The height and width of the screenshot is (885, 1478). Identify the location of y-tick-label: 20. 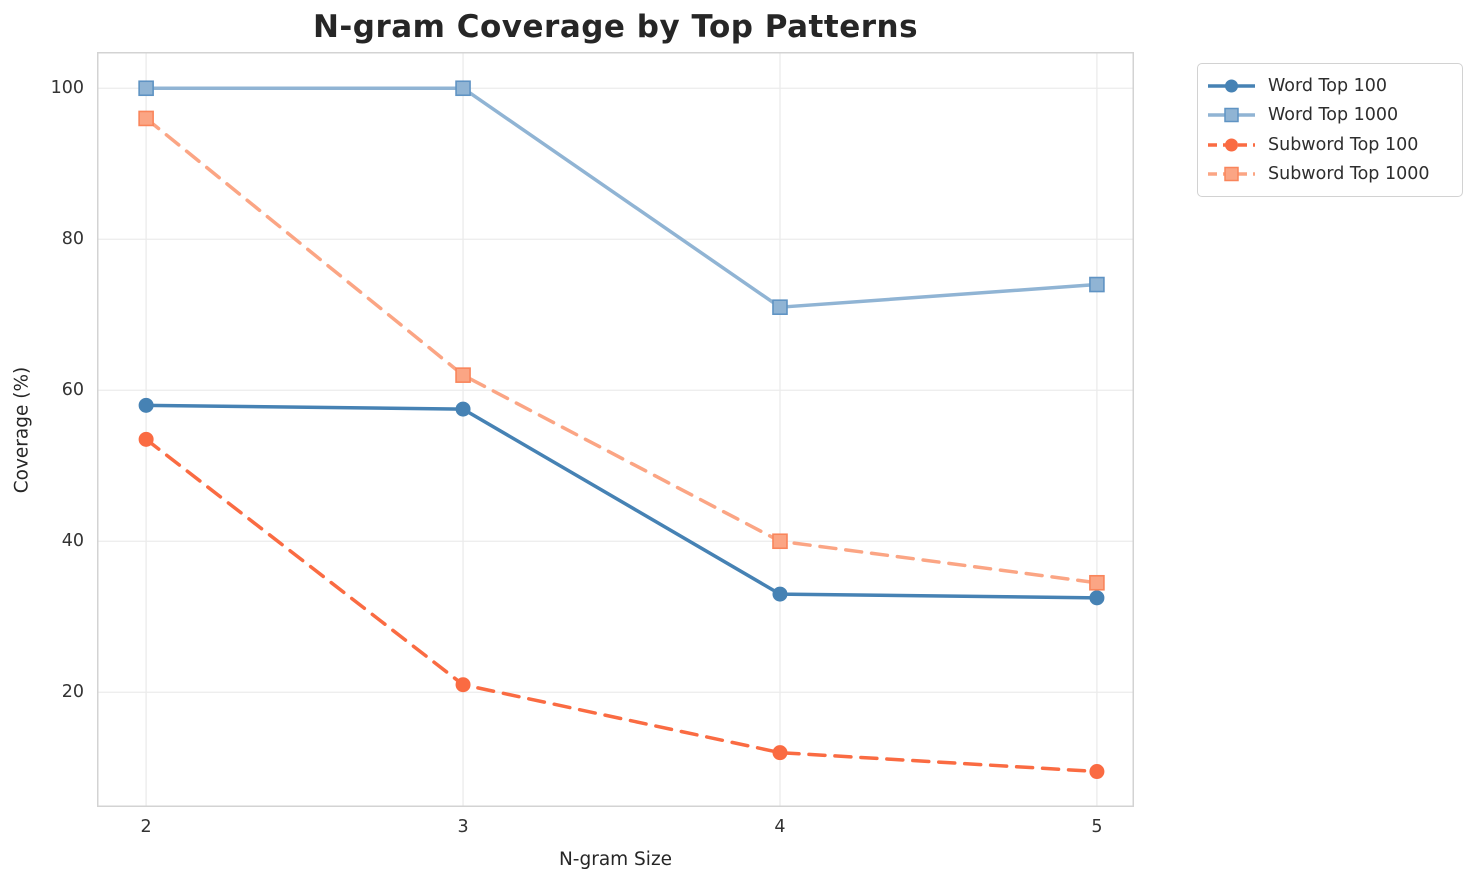
(72, 692).